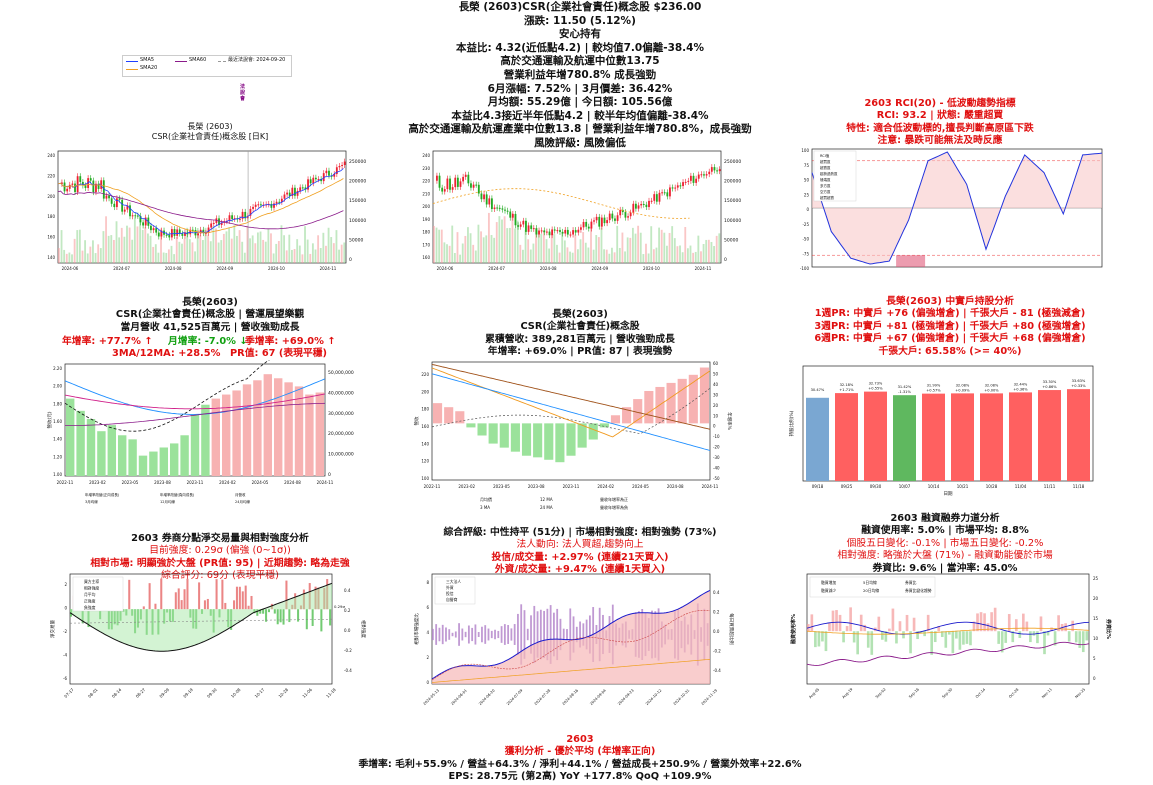 This screenshot has height=785, width=1153. What do you see at coordinates (1080, 693) in the screenshot?
I see `p9-x-tick: Nov-25` at bounding box center [1080, 693].